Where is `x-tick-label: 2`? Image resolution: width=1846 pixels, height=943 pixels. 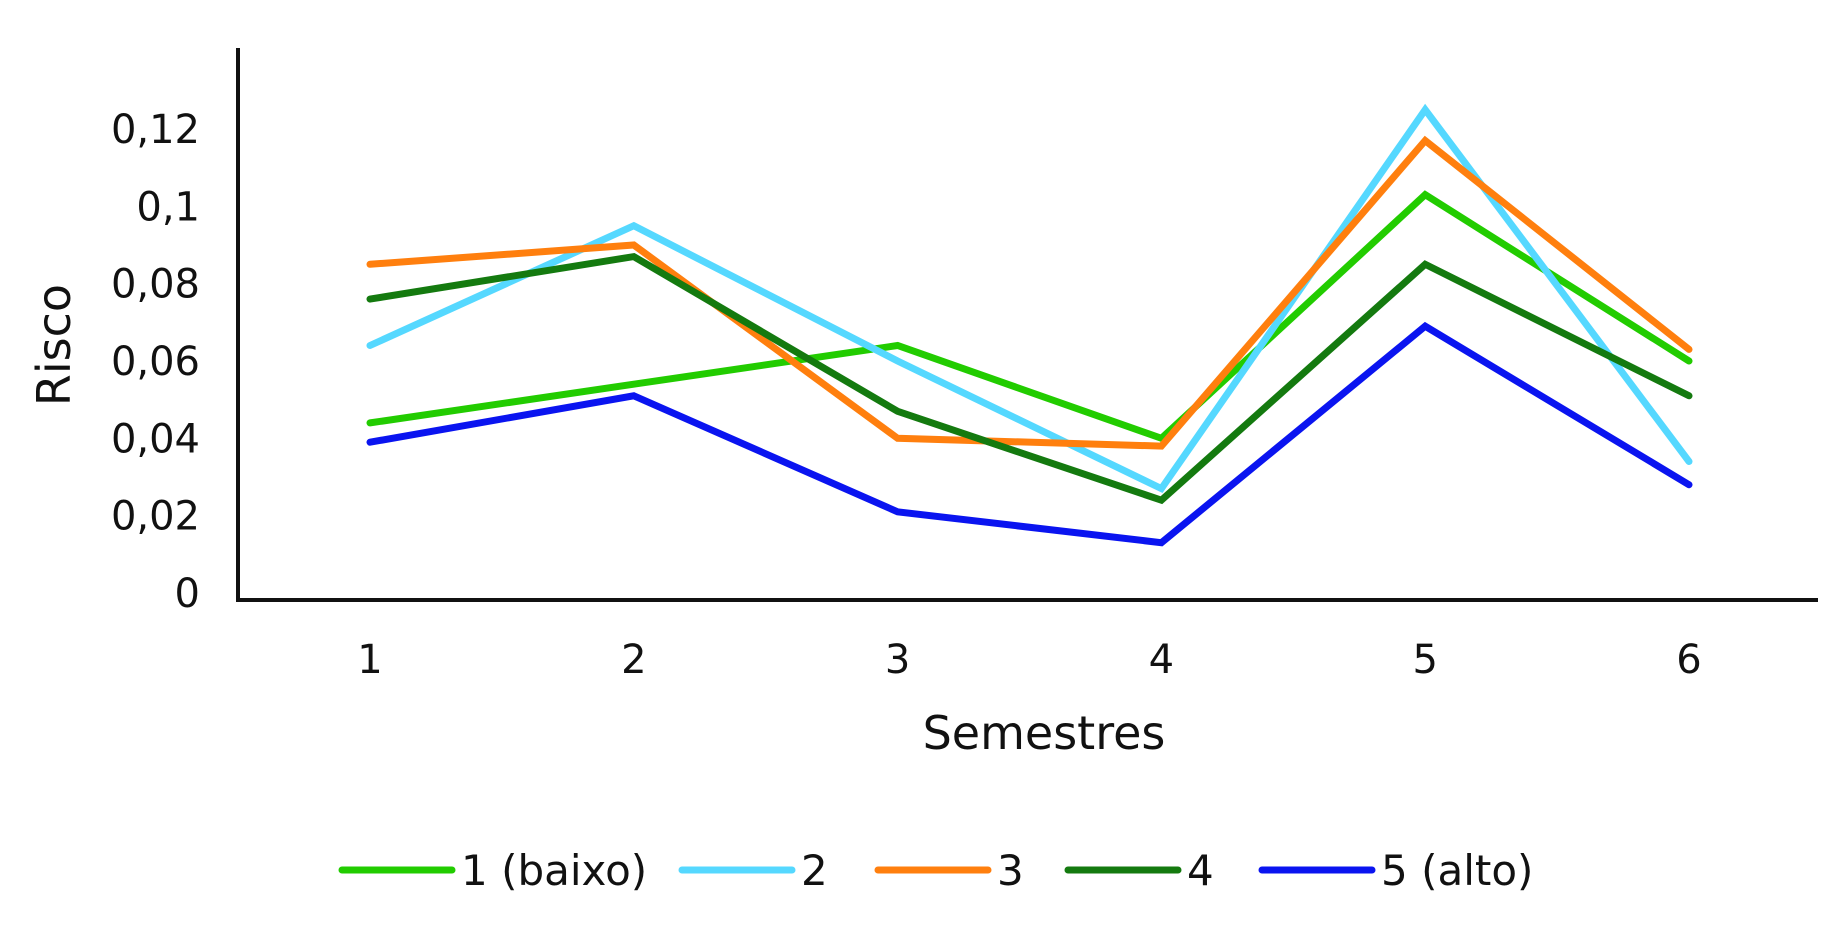 x-tick-label: 2 is located at coordinates (633, 660).